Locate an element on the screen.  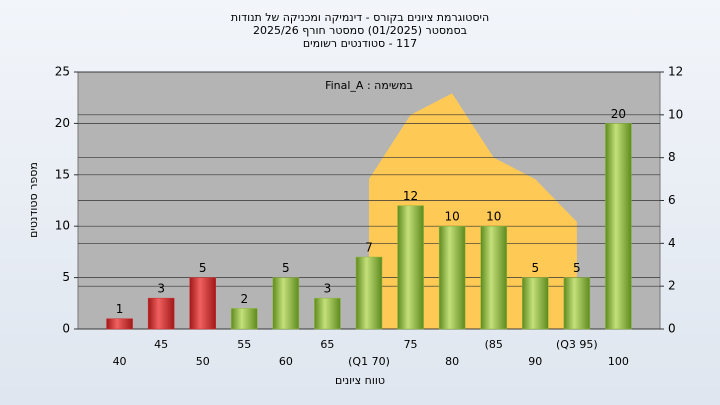
y-tick-label: 5 is located at coordinates (66, 277).